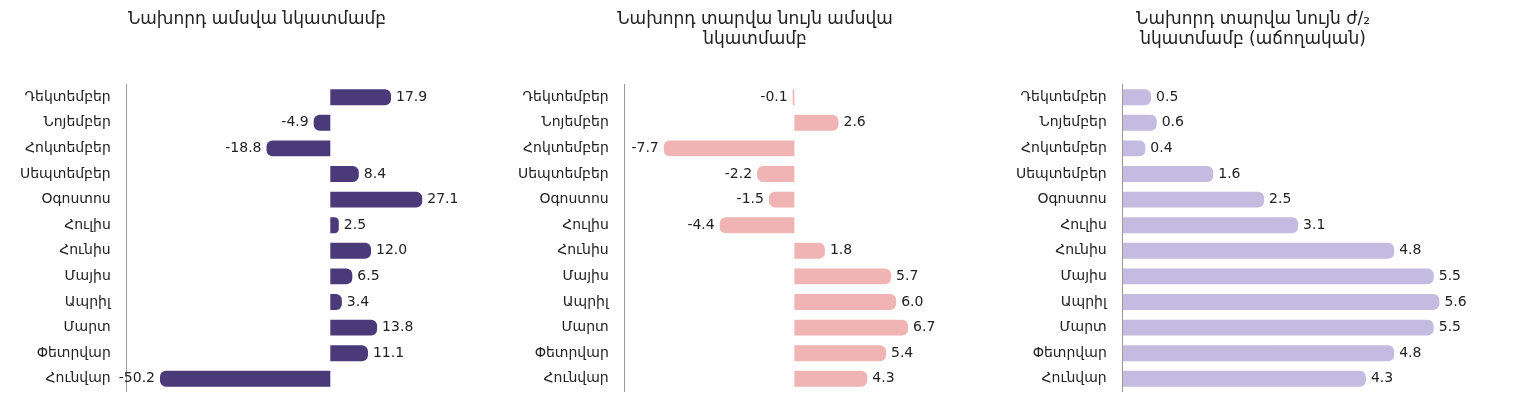 This screenshot has height=419, width=1518. Describe the element at coordinates (854, 121) in the screenshot. I see `data-label: 2.6` at that location.